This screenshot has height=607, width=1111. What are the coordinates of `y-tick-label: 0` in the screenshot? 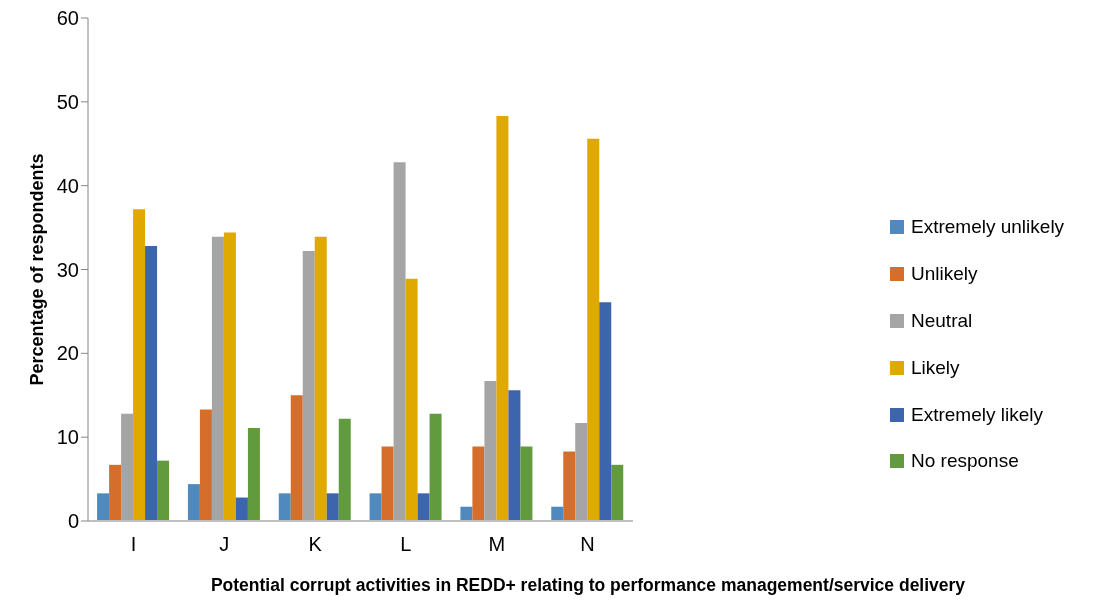 It's located at (73, 521).